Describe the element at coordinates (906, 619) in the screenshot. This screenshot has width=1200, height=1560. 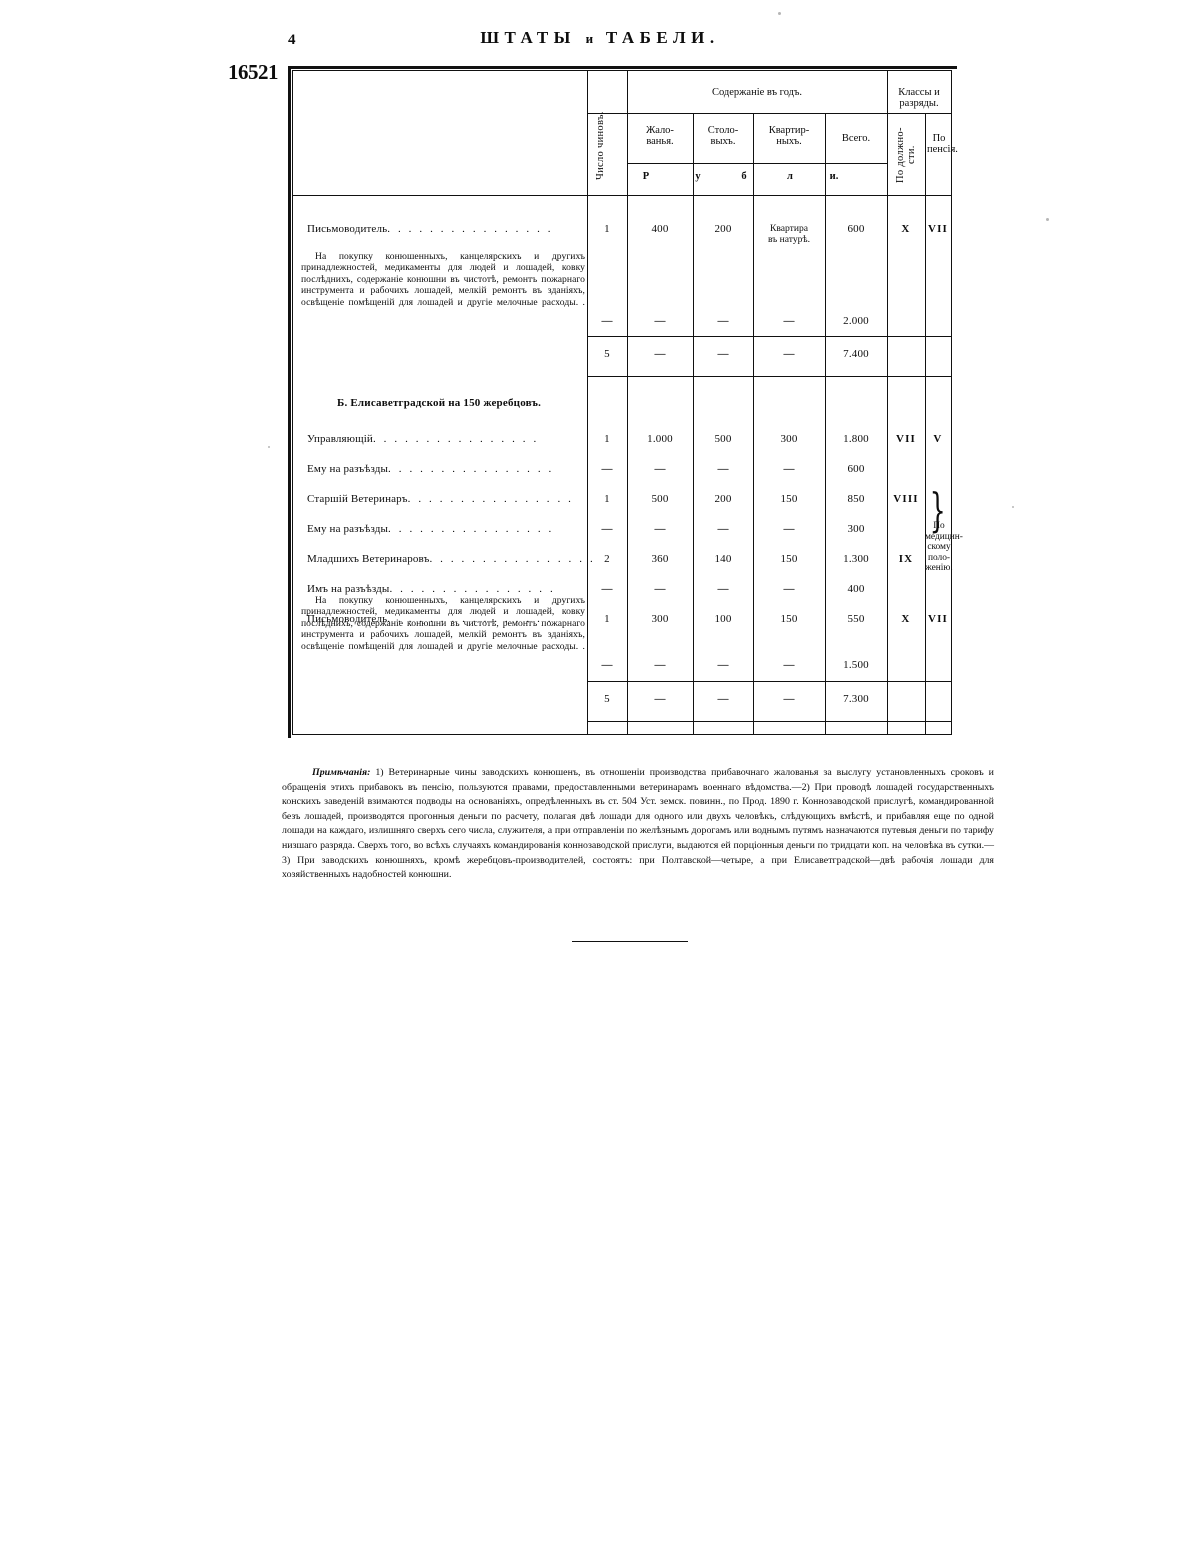
I see `cell-b-6-class-post: X` at that location.